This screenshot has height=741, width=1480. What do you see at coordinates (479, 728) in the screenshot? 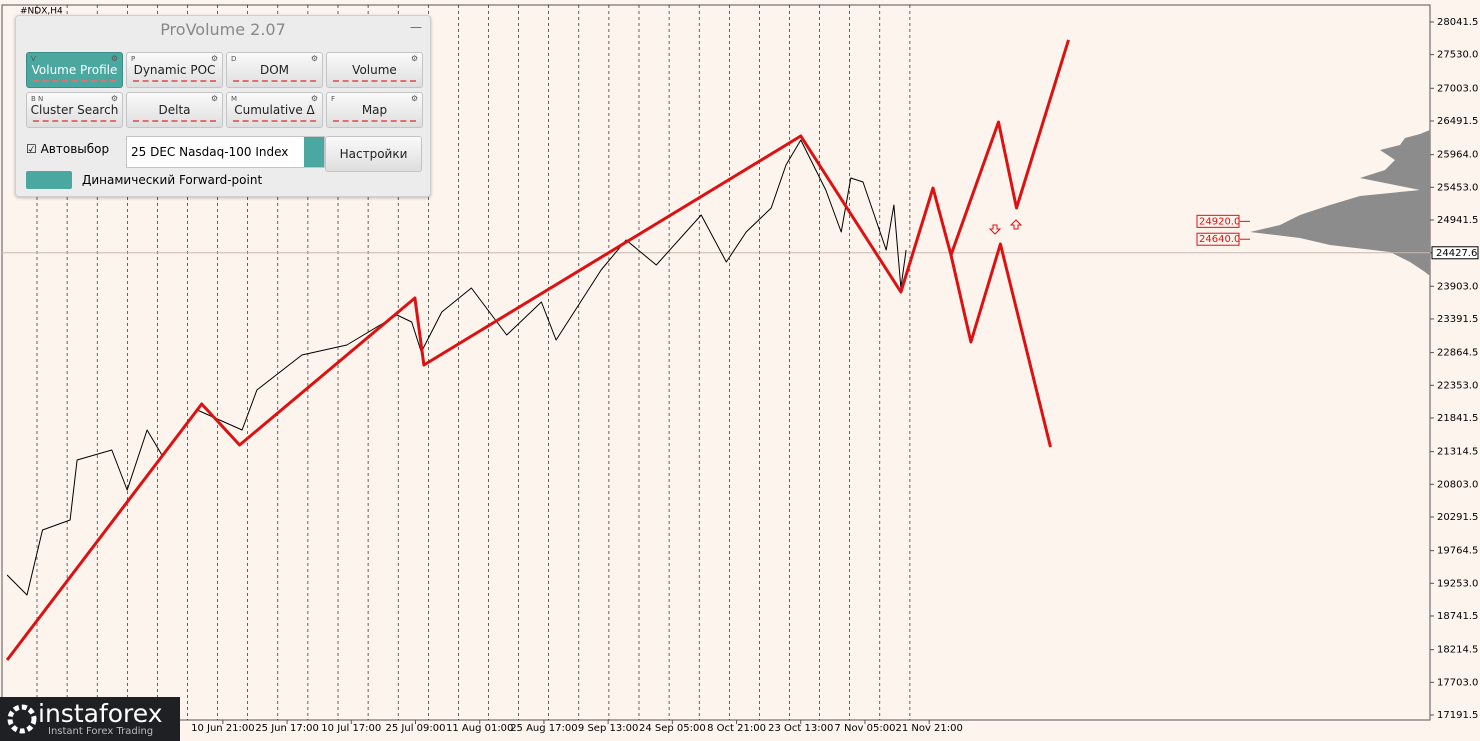
I see `x-tick-label: 11 Aug 01:00` at bounding box center [479, 728].